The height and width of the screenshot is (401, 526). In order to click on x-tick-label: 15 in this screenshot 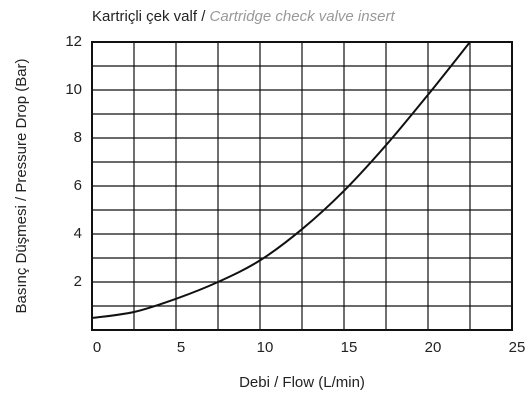, I will do `click(349, 347)`.